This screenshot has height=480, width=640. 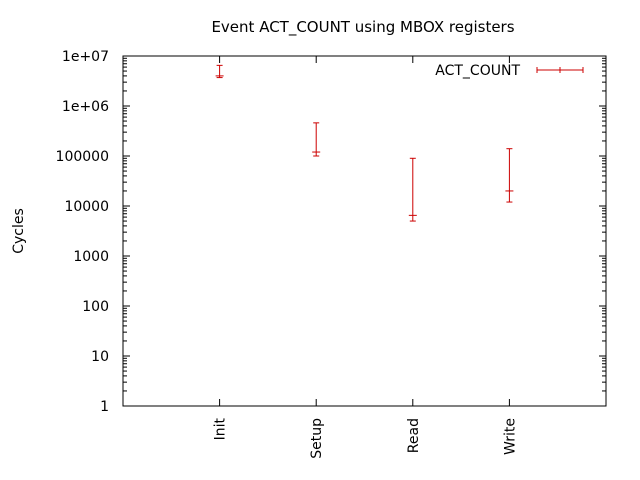 I want to click on y-tick-label: 1e+06, so click(x=85, y=107).